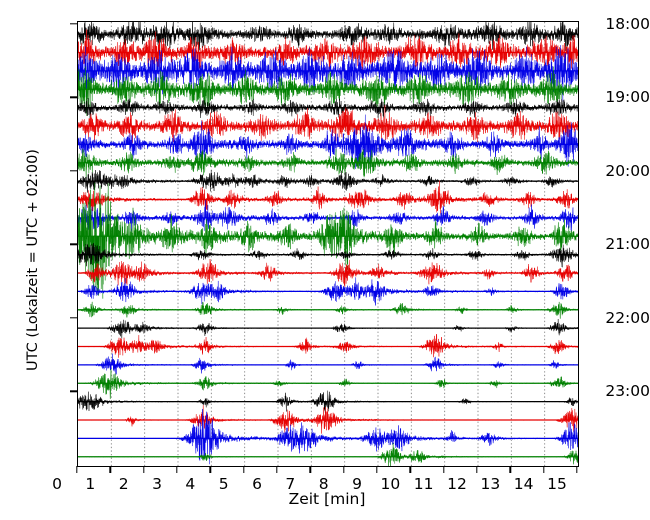  I want to click on x-tick-label-3: 3, so click(157, 484).